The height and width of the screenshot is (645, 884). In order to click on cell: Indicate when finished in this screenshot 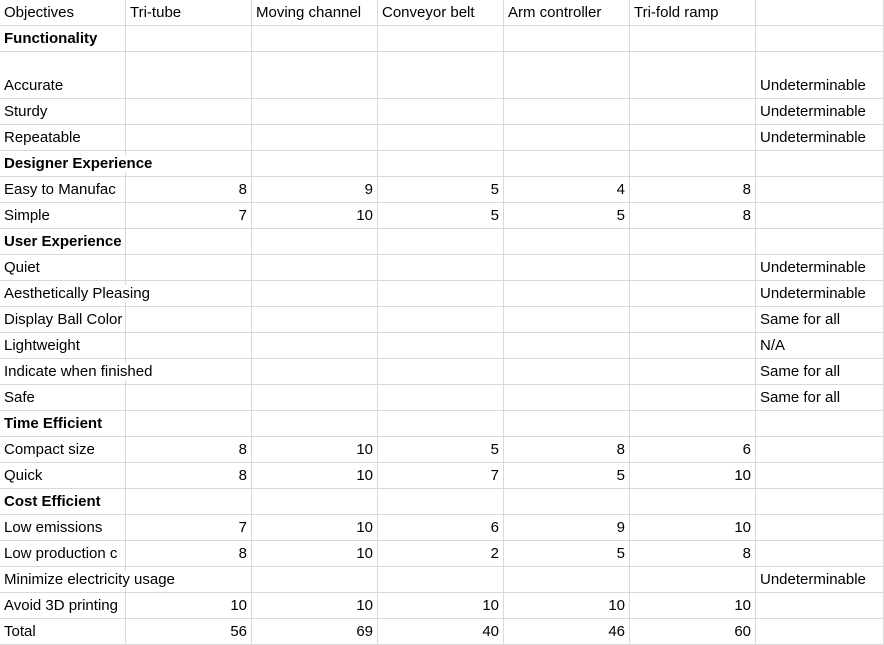, I will do `click(77, 372)`.